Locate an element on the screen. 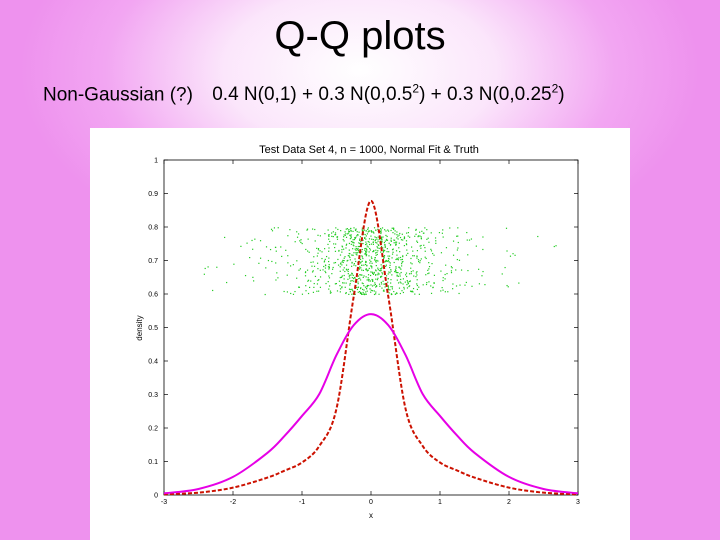 The image size is (720, 540). y-tick-label: 0.7 is located at coordinates (153, 261).